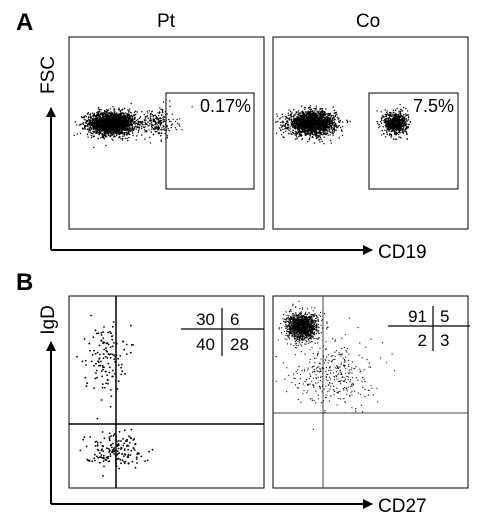 The width and height of the screenshot is (484, 526). I want to click on plot-title-co: Co, so click(368, 21).